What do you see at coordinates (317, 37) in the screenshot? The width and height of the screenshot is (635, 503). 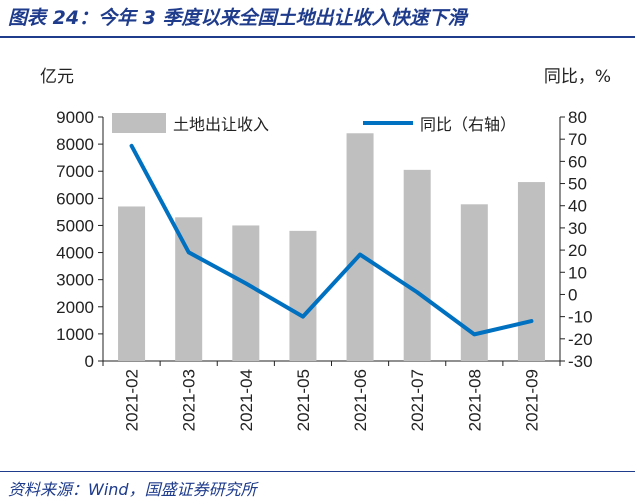 I see `title-rule` at bounding box center [317, 37].